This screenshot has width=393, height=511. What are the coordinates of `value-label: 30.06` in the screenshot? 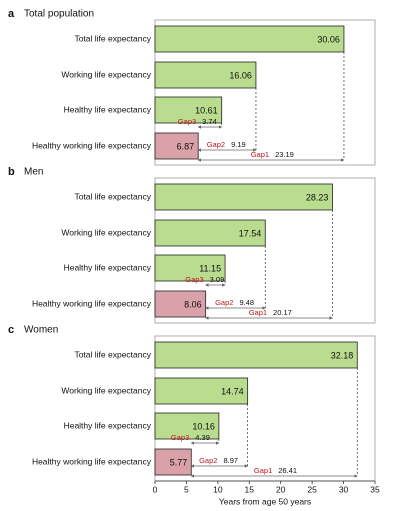 It's located at (328, 39).